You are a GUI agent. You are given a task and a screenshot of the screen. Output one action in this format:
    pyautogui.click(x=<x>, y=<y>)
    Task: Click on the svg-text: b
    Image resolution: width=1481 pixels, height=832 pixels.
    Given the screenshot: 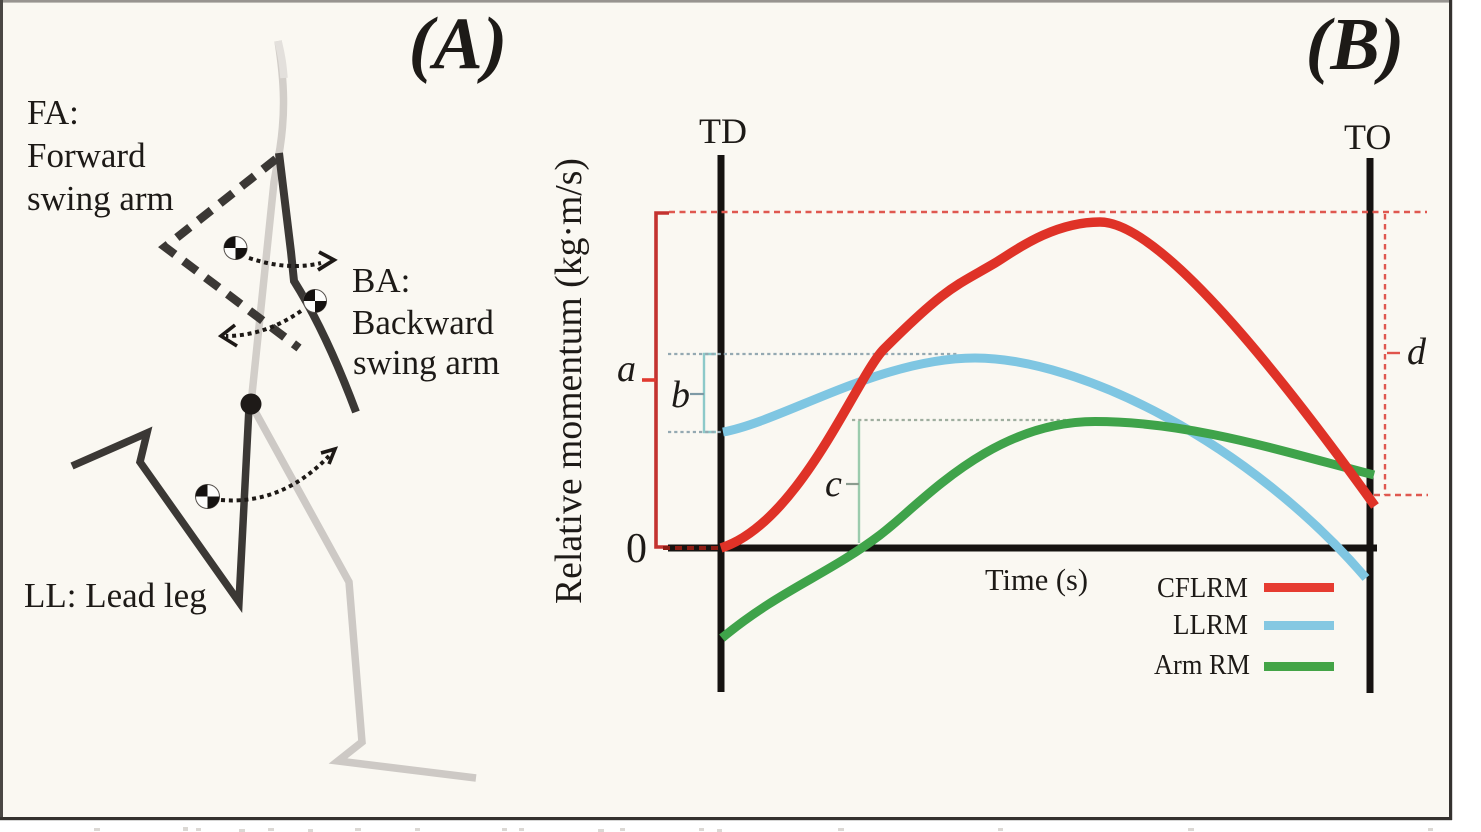 What is the action you would take?
    pyautogui.click(x=680, y=395)
    